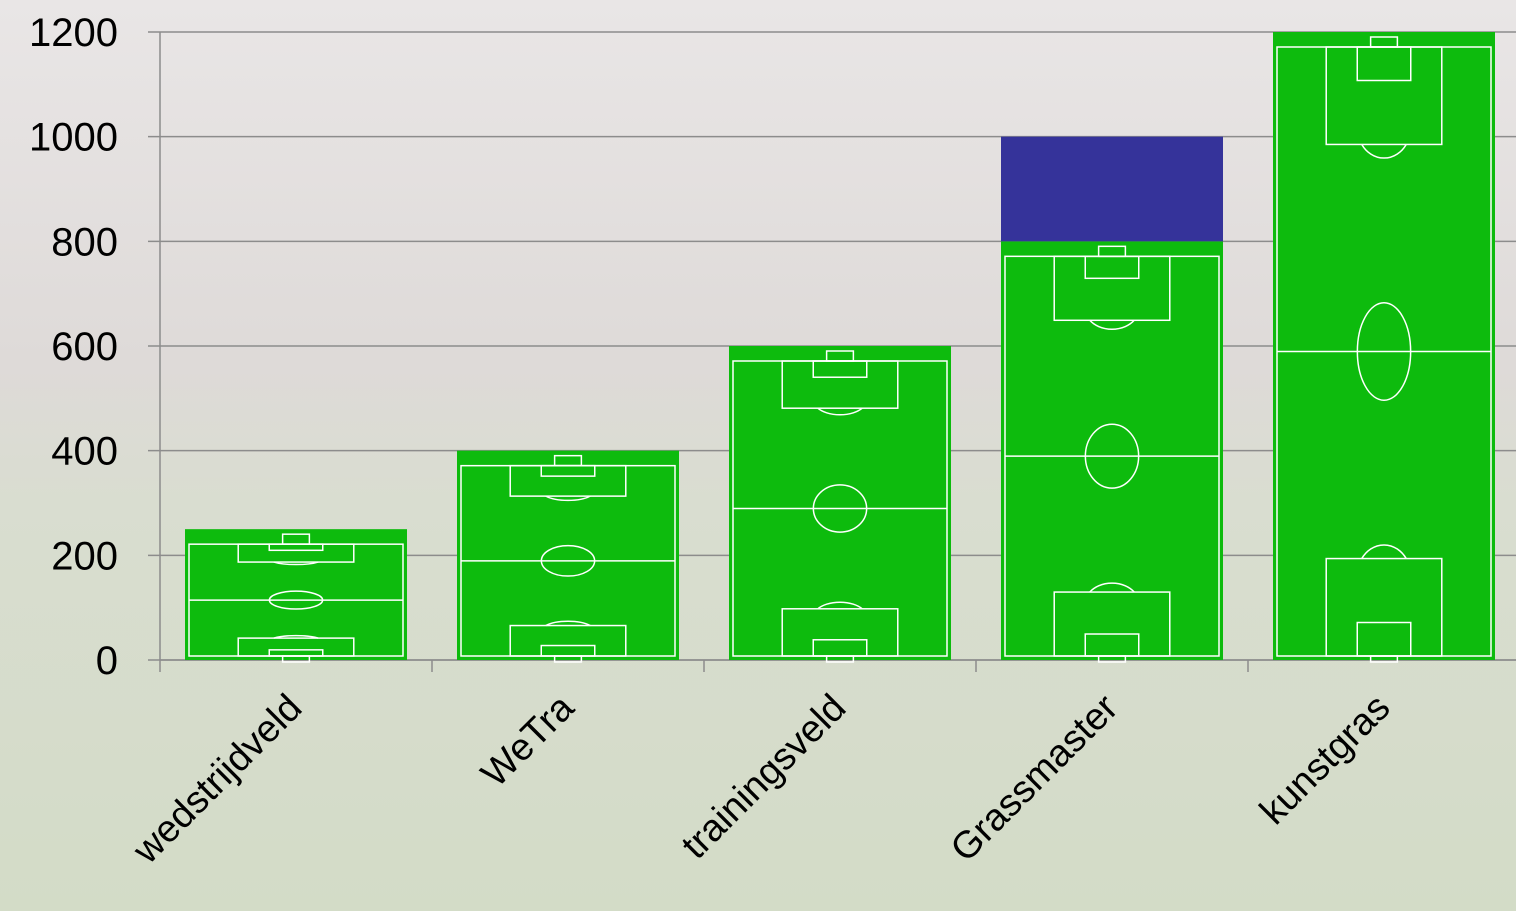 This screenshot has width=1516, height=911. I want to click on y-tick-label: 0, so click(107, 661).